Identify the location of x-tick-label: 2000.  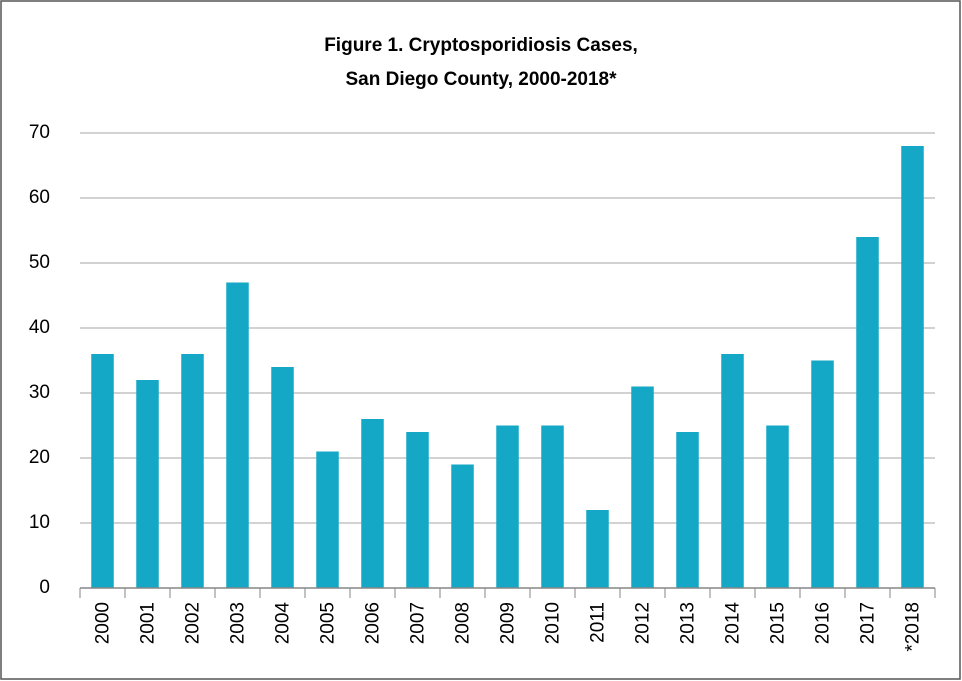
(103, 623).